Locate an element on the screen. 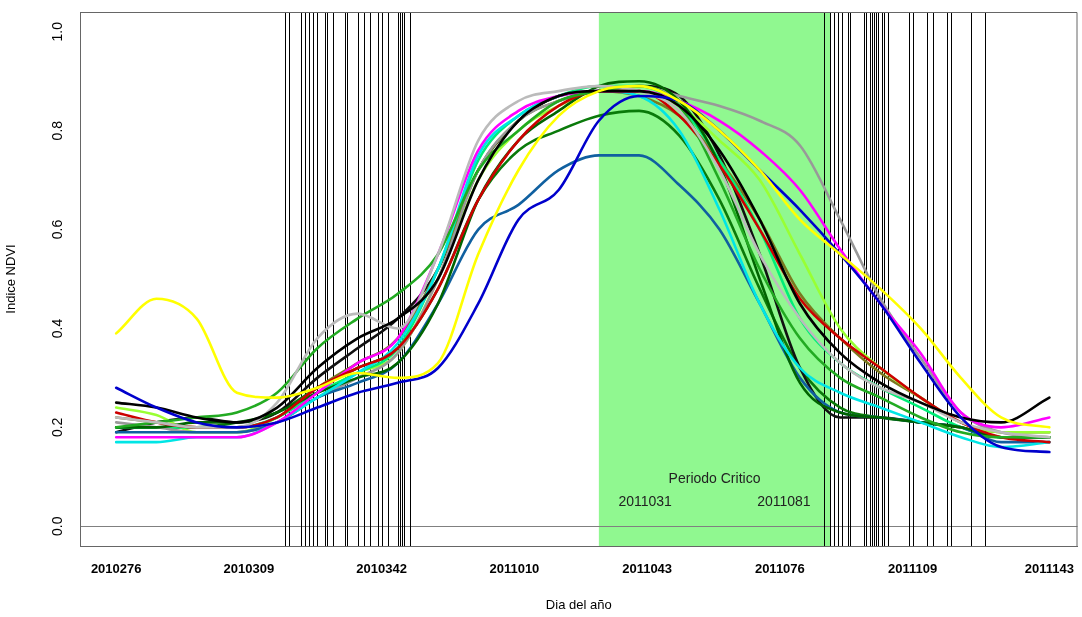 The image size is (1082, 617). x-tick-label: 2010276 is located at coordinates (116, 569).